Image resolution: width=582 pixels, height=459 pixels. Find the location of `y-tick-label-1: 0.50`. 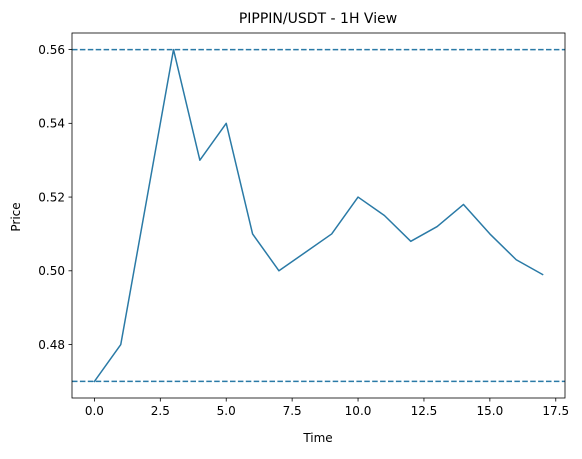

y-tick-label-1: 0.50 is located at coordinates (51, 271).